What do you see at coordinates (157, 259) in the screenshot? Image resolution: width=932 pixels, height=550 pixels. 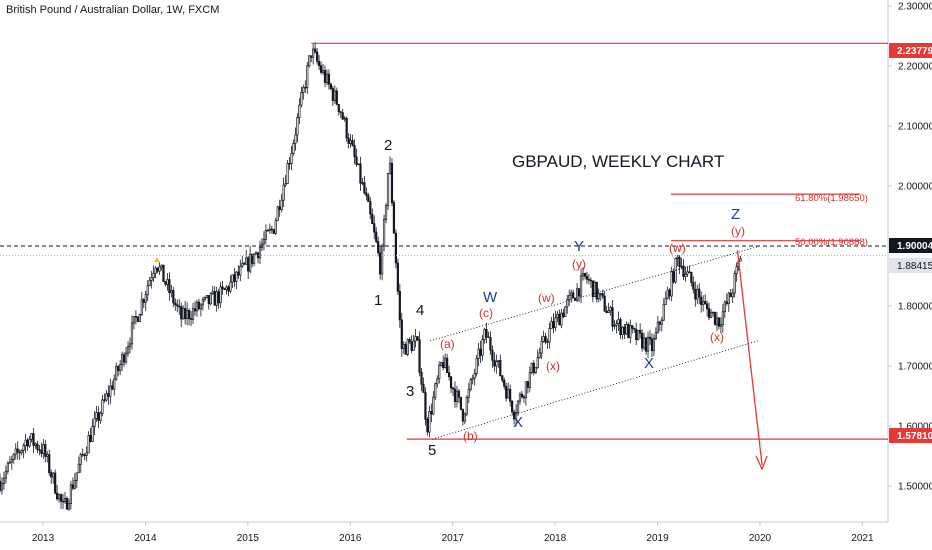 I see `event-marker-icon` at bounding box center [157, 259].